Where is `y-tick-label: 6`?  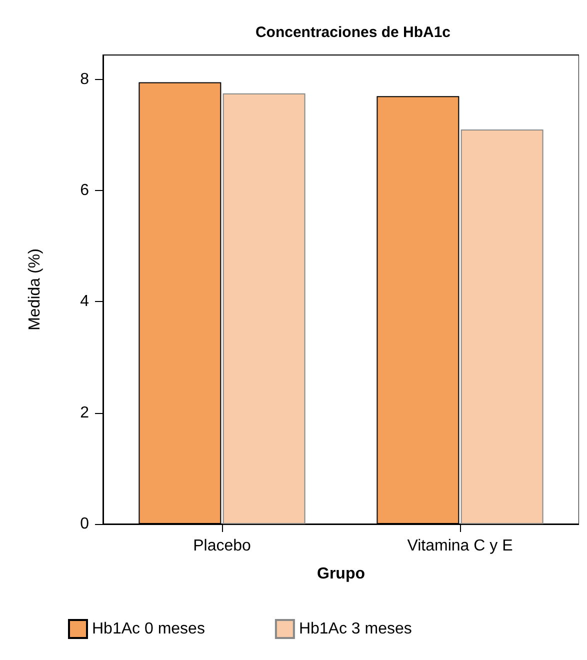 y-tick-label: 6 is located at coordinates (85, 191).